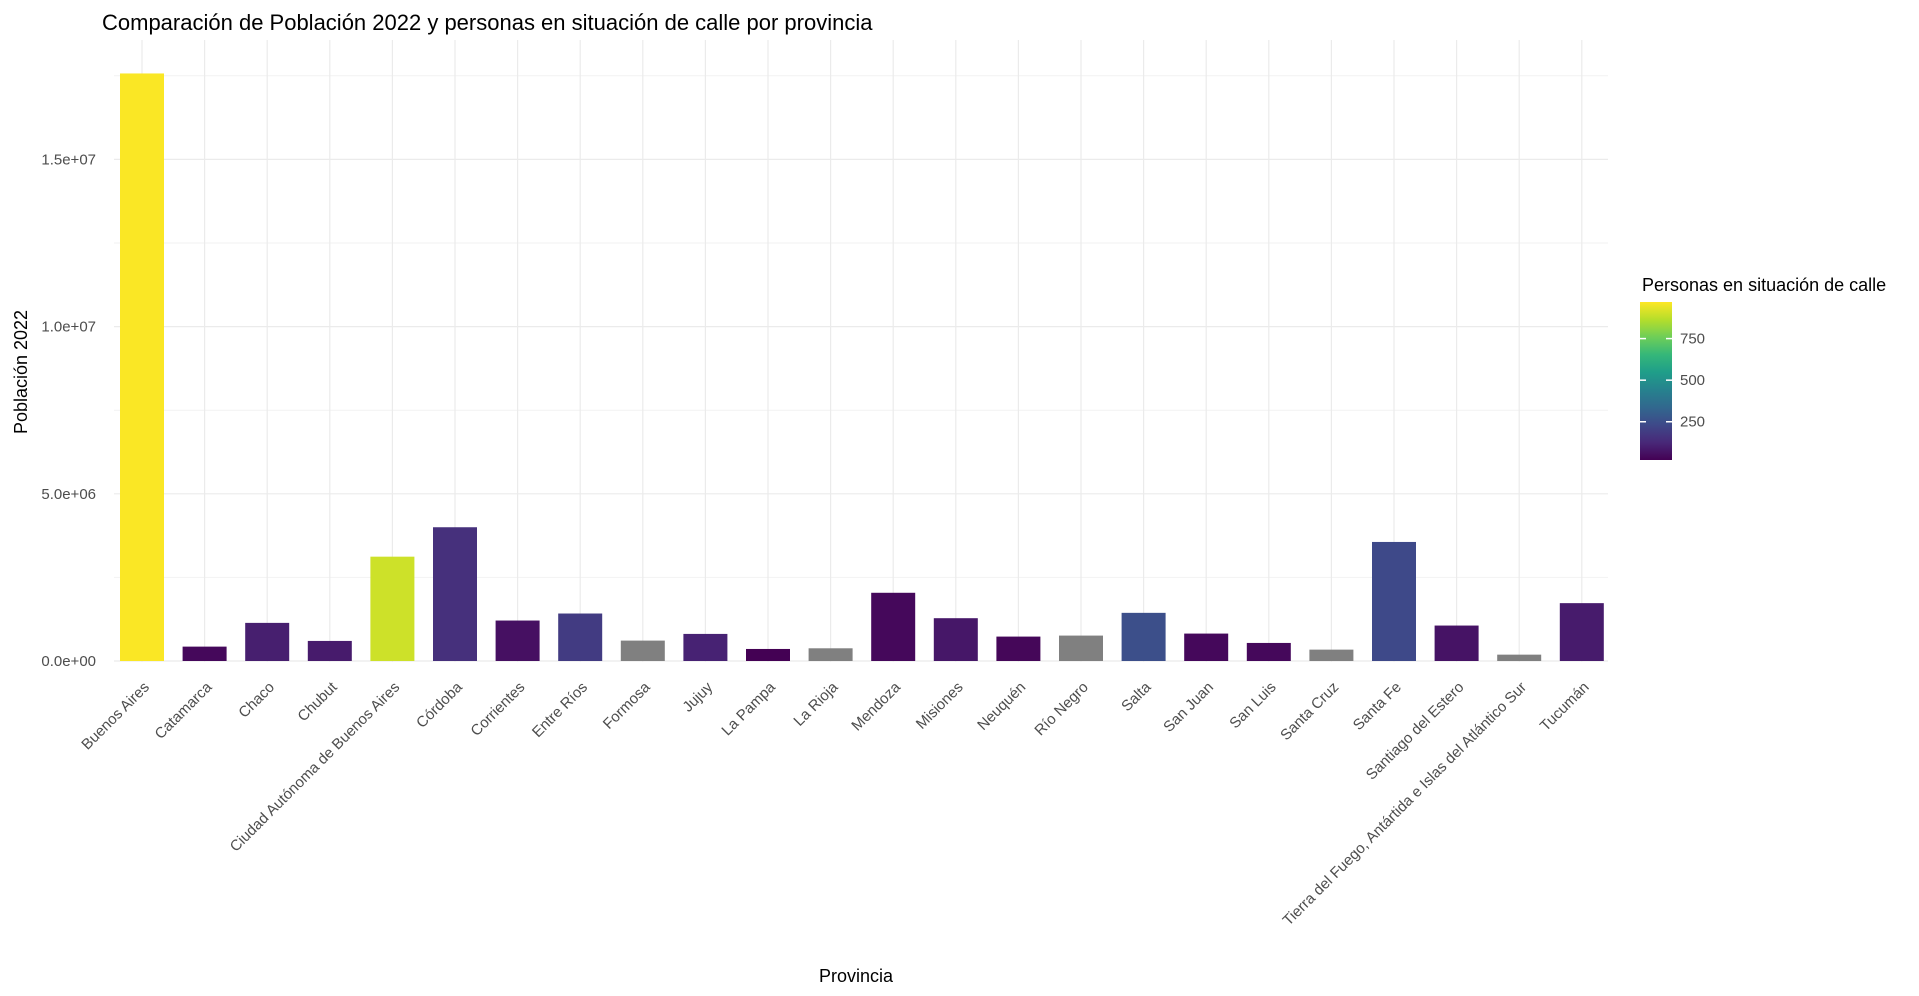  What do you see at coordinates (1252, 705) in the screenshot?
I see `x-tick-label: San Luis` at bounding box center [1252, 705].